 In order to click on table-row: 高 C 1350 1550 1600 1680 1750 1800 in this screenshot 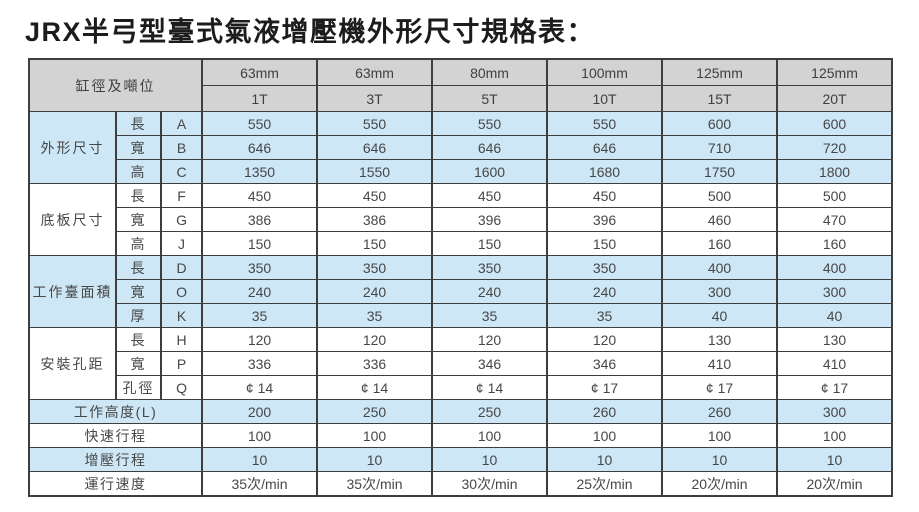, I will do `click(461, 171)`.